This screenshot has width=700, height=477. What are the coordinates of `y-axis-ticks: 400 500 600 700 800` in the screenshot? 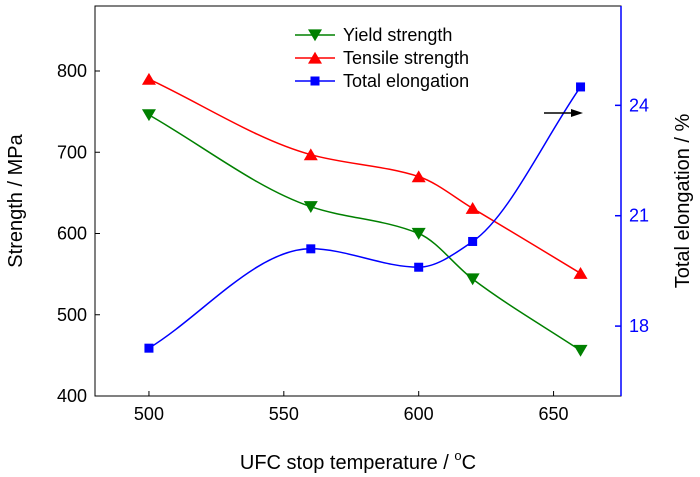 It's located at (78, 233).